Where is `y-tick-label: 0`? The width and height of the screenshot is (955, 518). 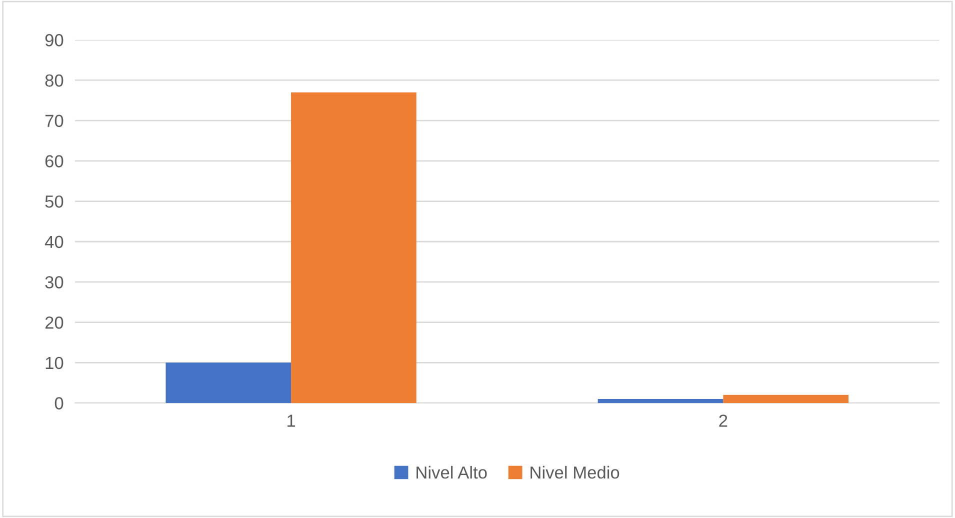 y-tick-label: 0 is located at coordinates (59, 403).